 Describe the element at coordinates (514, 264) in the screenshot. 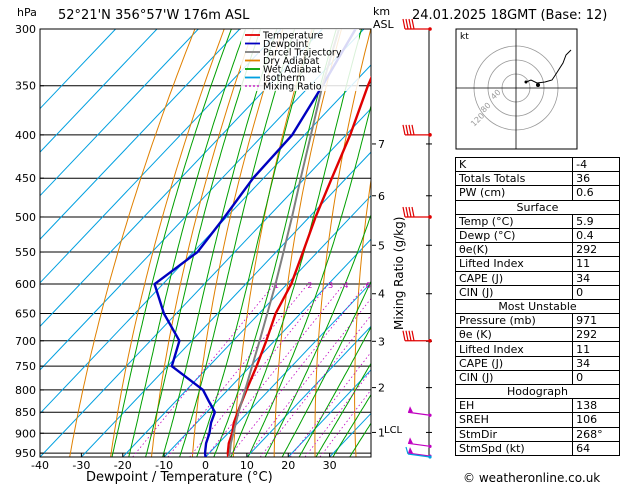

I see `index-key: Lifted Index` at that location.